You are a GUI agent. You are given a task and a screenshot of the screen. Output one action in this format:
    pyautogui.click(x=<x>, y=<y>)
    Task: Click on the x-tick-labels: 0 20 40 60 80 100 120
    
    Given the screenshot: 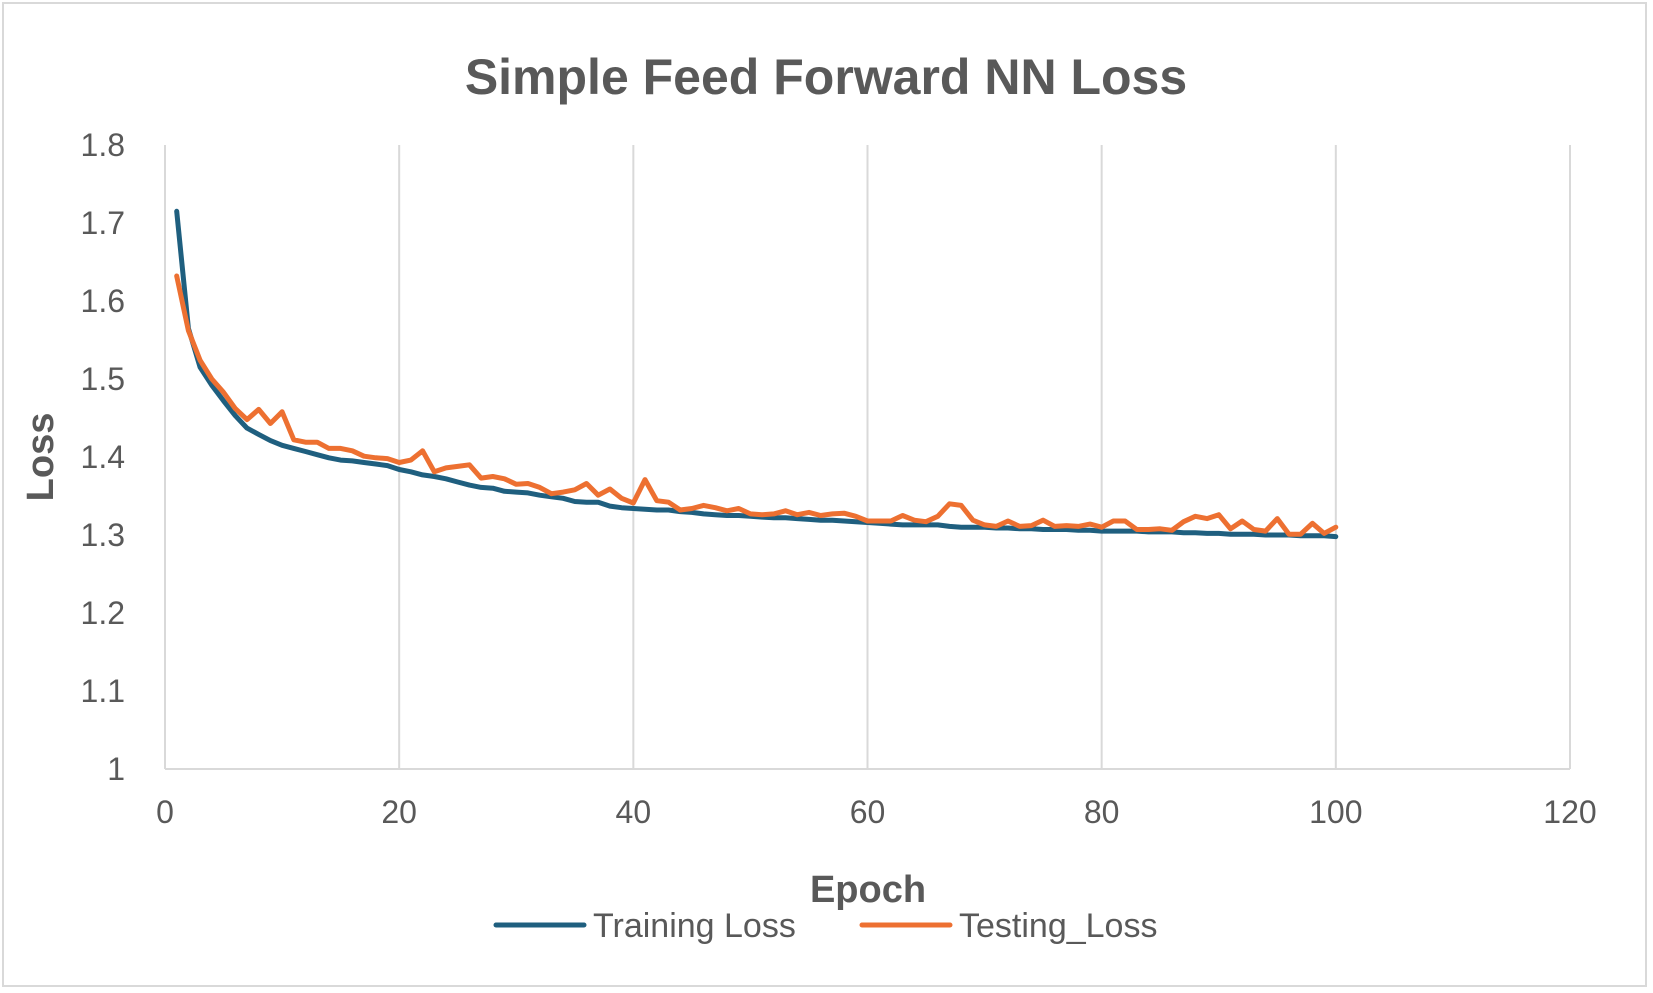 What is the action you would take?
    pyautogui.click(x=876, y=812)
    